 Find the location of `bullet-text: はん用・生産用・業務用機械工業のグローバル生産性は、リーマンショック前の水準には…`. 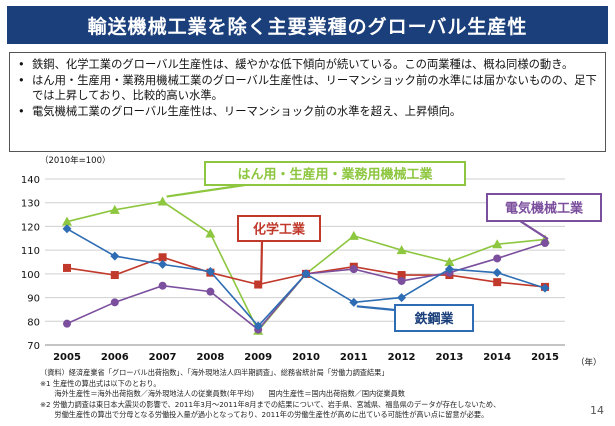

bullet-text: はん用・生産用・業務用機械工業のグローバル生産性は、リーマンショック前の水準には… is located at coordinates (314, 88).